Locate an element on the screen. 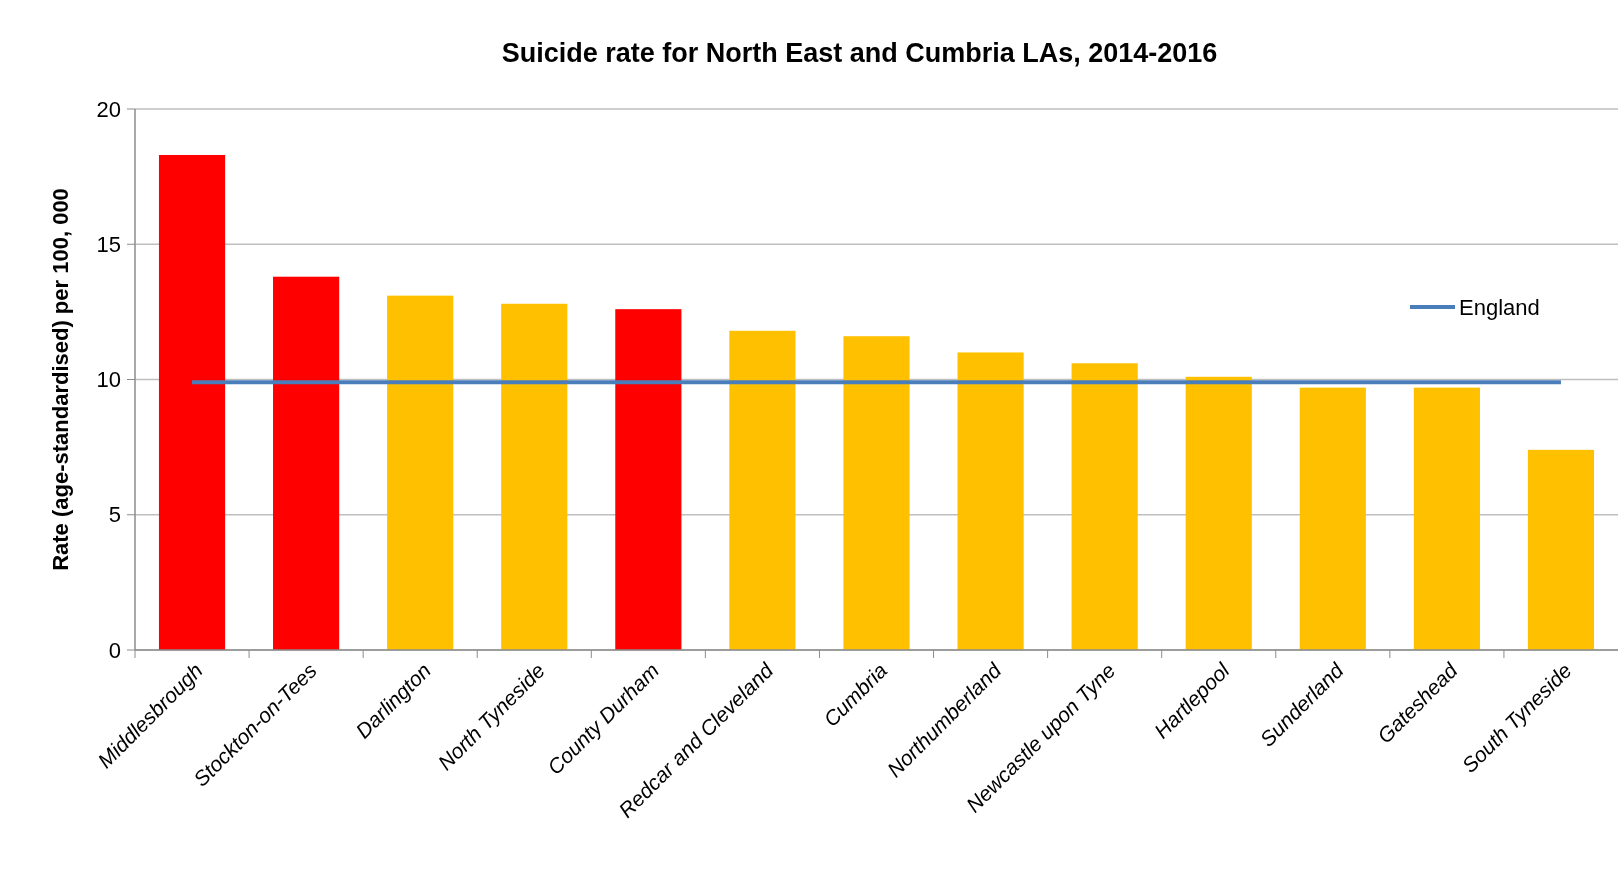 This screenshot has width=1624, height=878. chart-title: Suicide rate for North East and Cumbria LAs, 2014-2016 is located at coordinates (859, 53).